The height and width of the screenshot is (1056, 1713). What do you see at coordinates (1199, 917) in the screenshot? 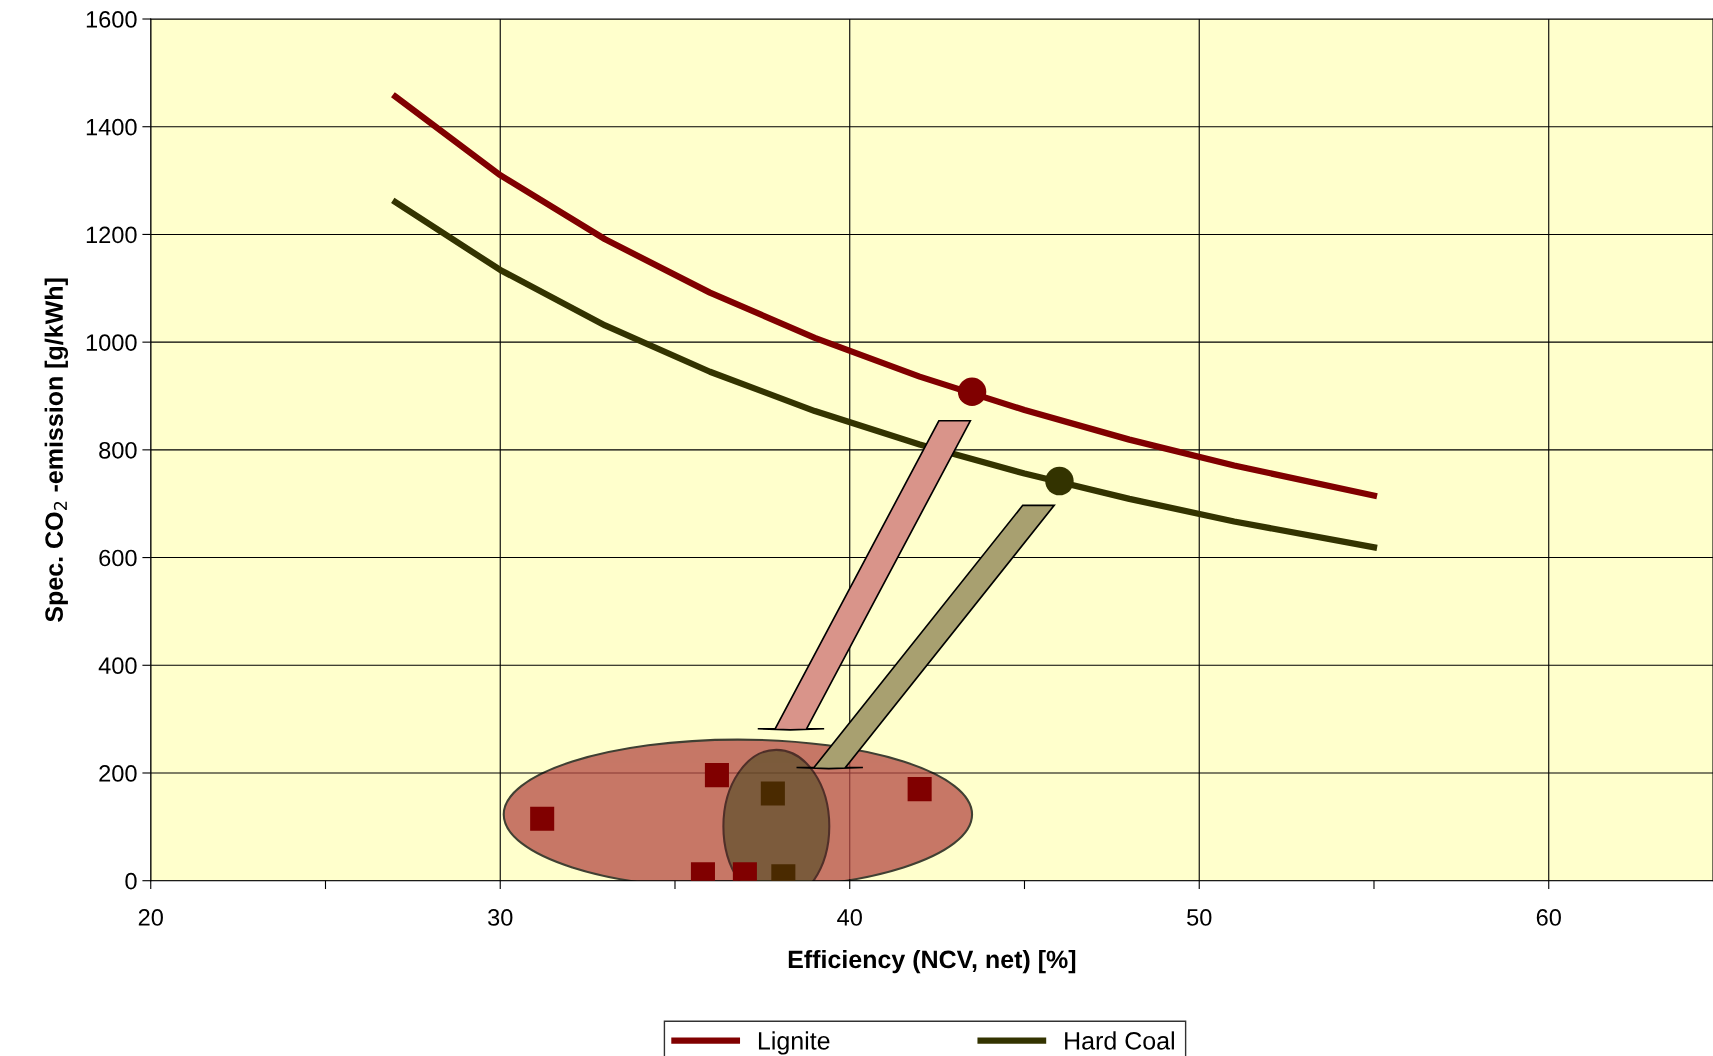
I see `x-tick-label: 50` at bounding box center [1199, 917].